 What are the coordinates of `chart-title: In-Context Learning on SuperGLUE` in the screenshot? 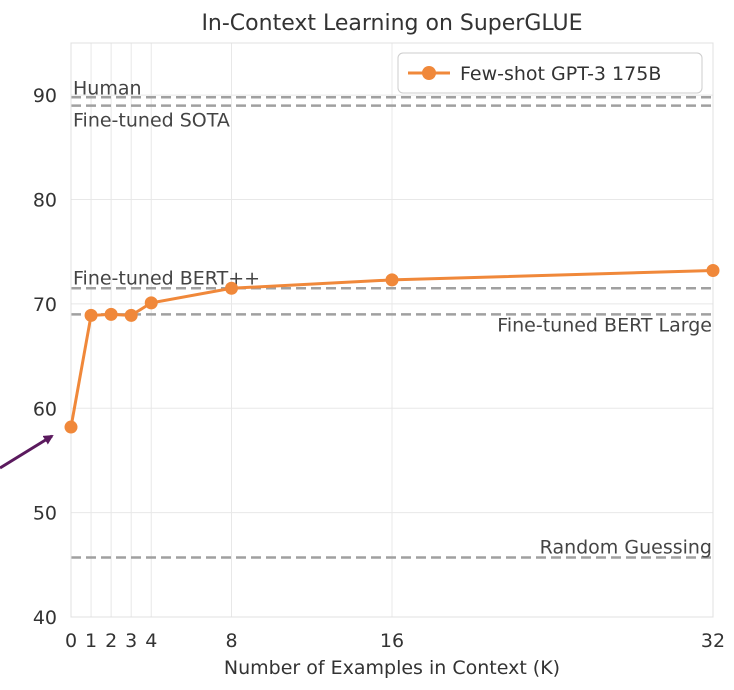 It's located at (391, 23).